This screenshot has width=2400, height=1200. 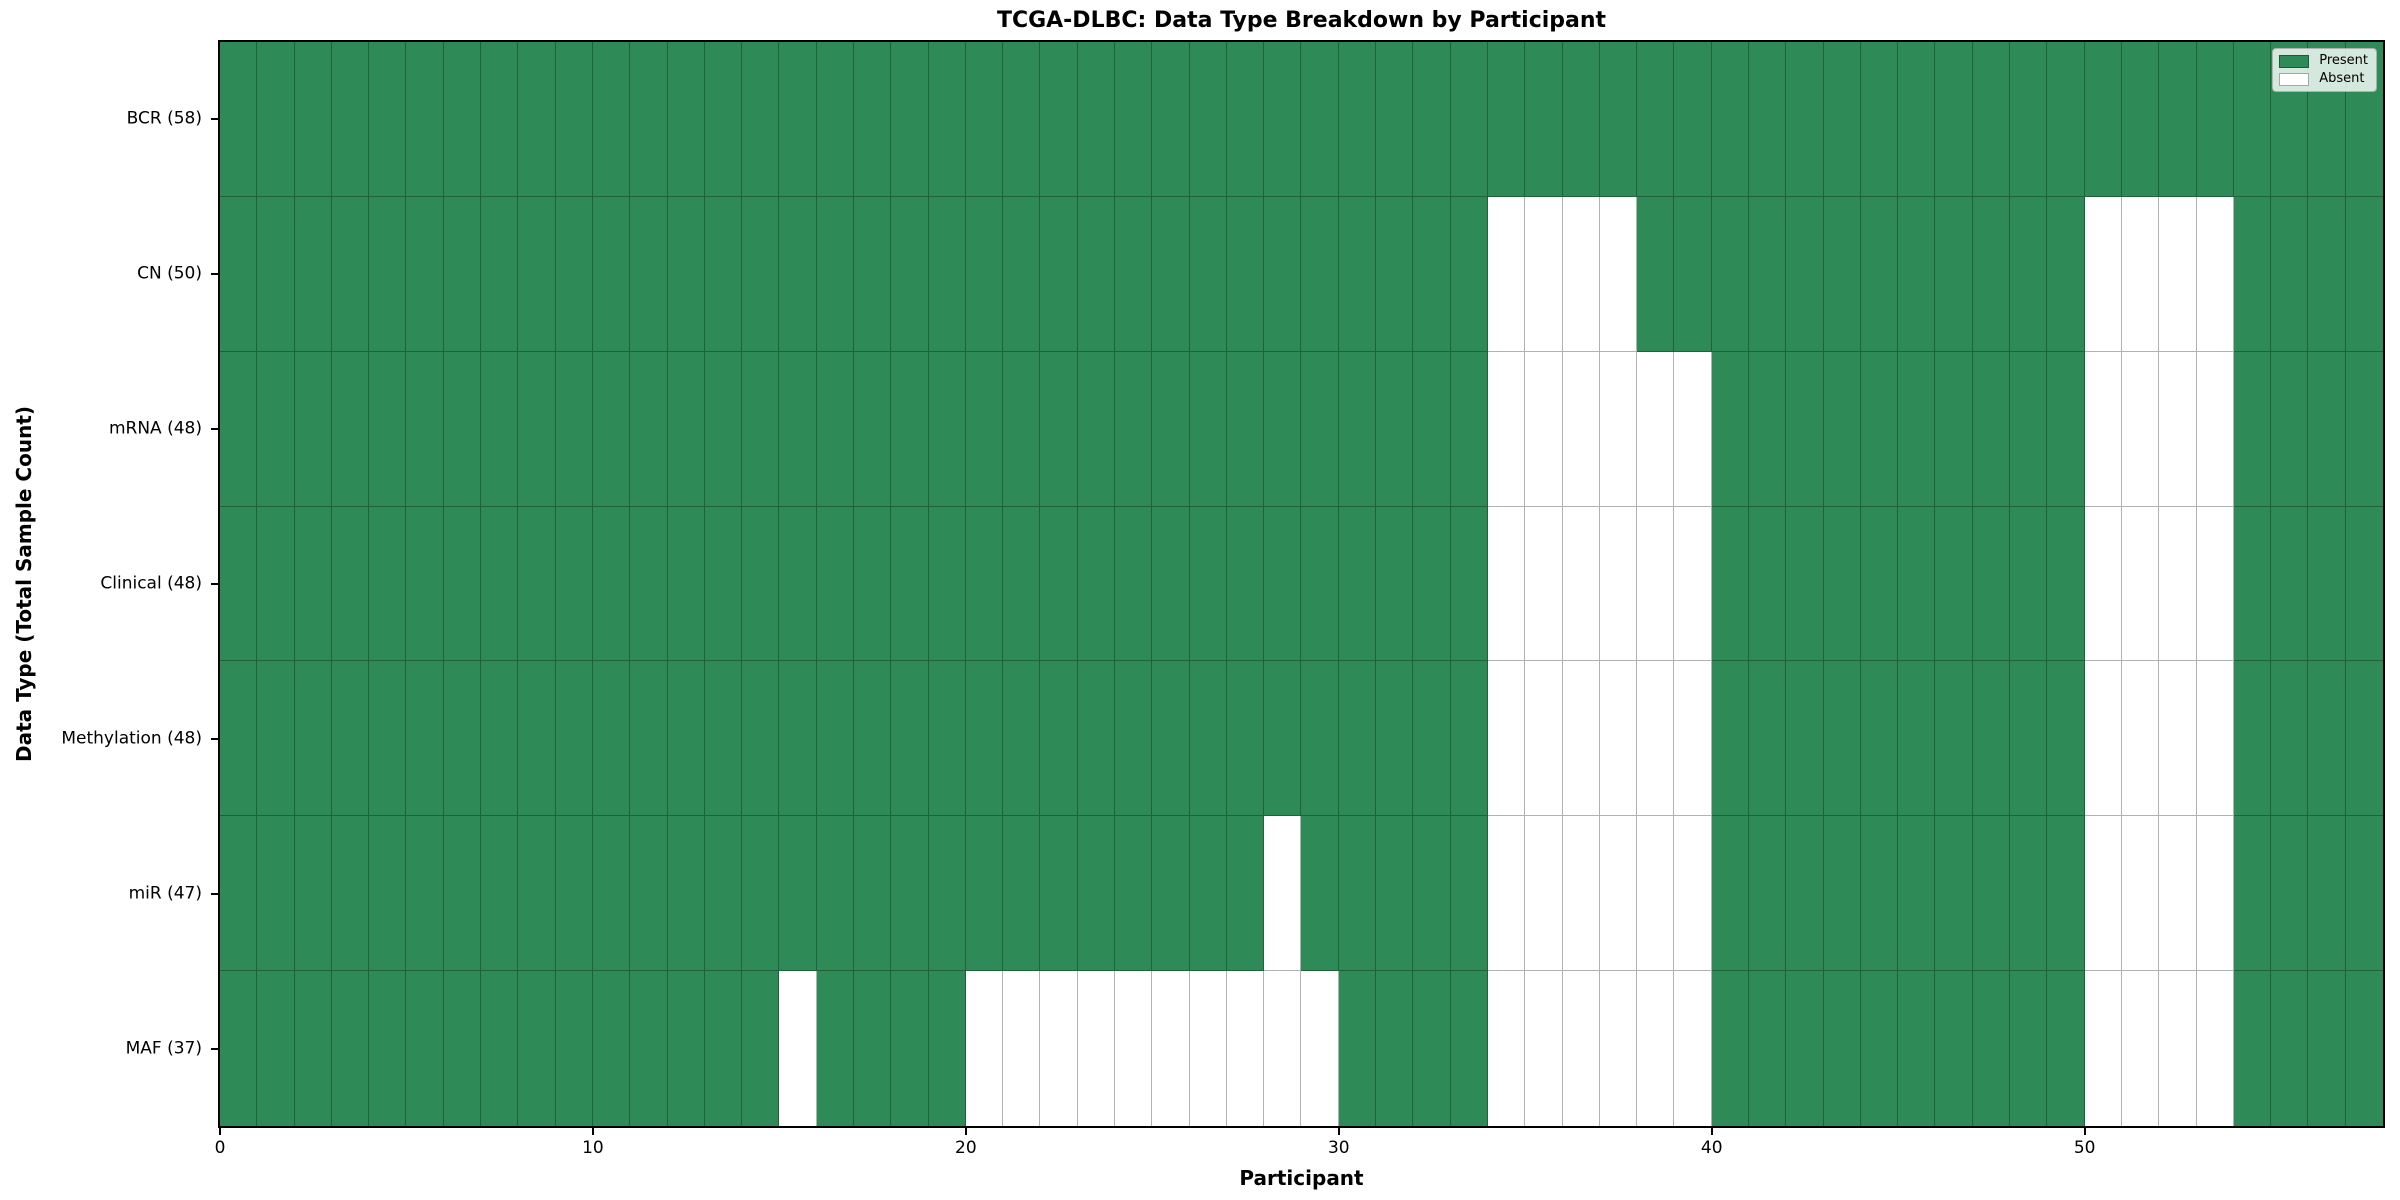 I want to click on legend: Present Absent, so click(x=2324, y=70).